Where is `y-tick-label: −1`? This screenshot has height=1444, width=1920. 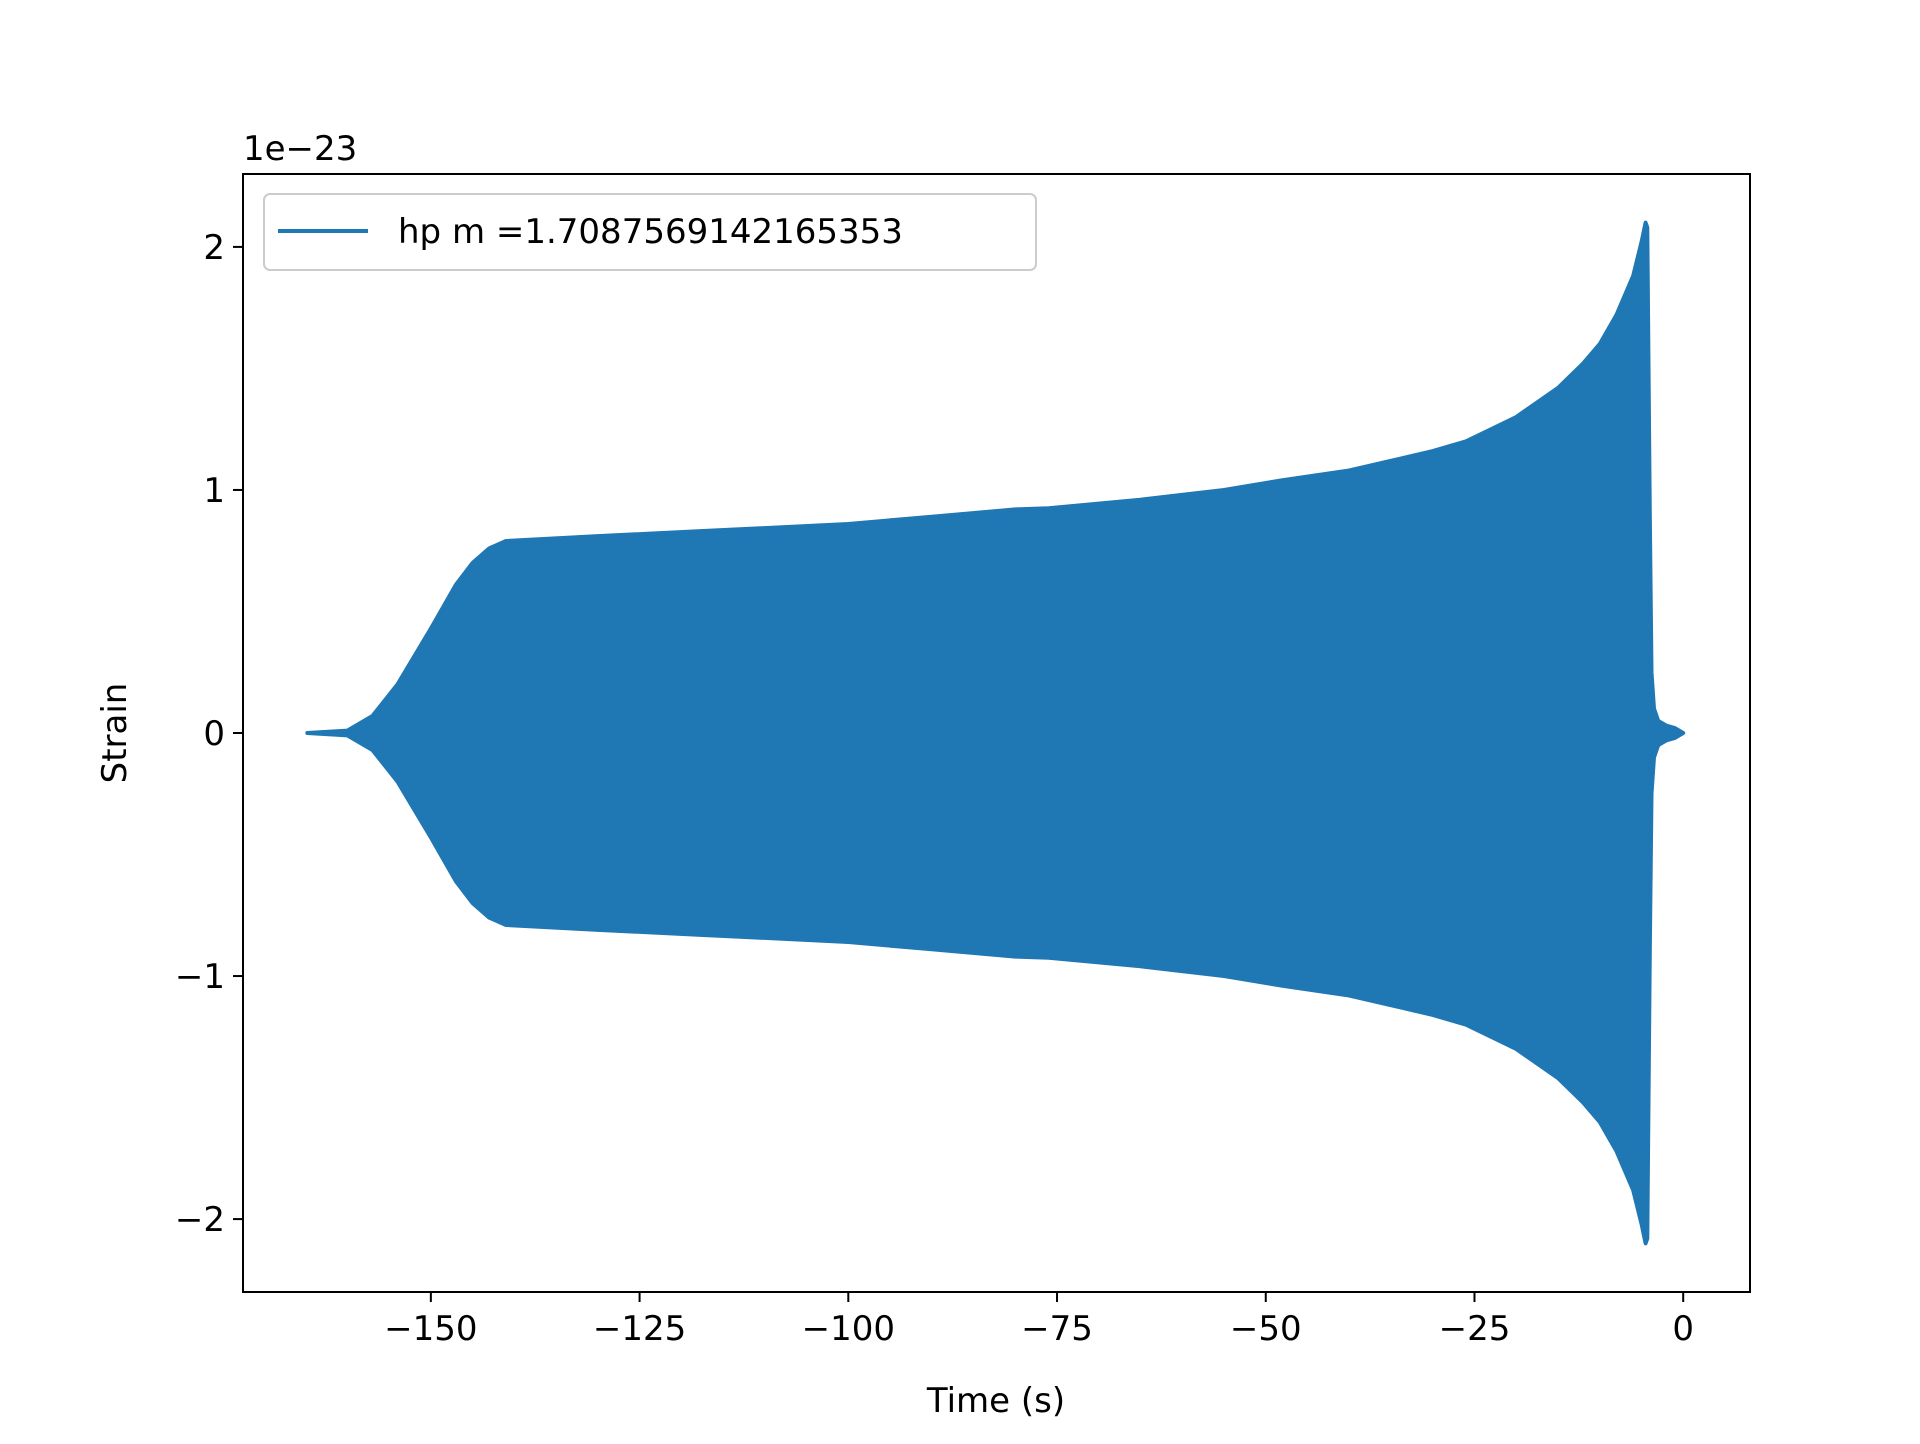
y-tick-label: −1 is located at coordinates (200, 977).